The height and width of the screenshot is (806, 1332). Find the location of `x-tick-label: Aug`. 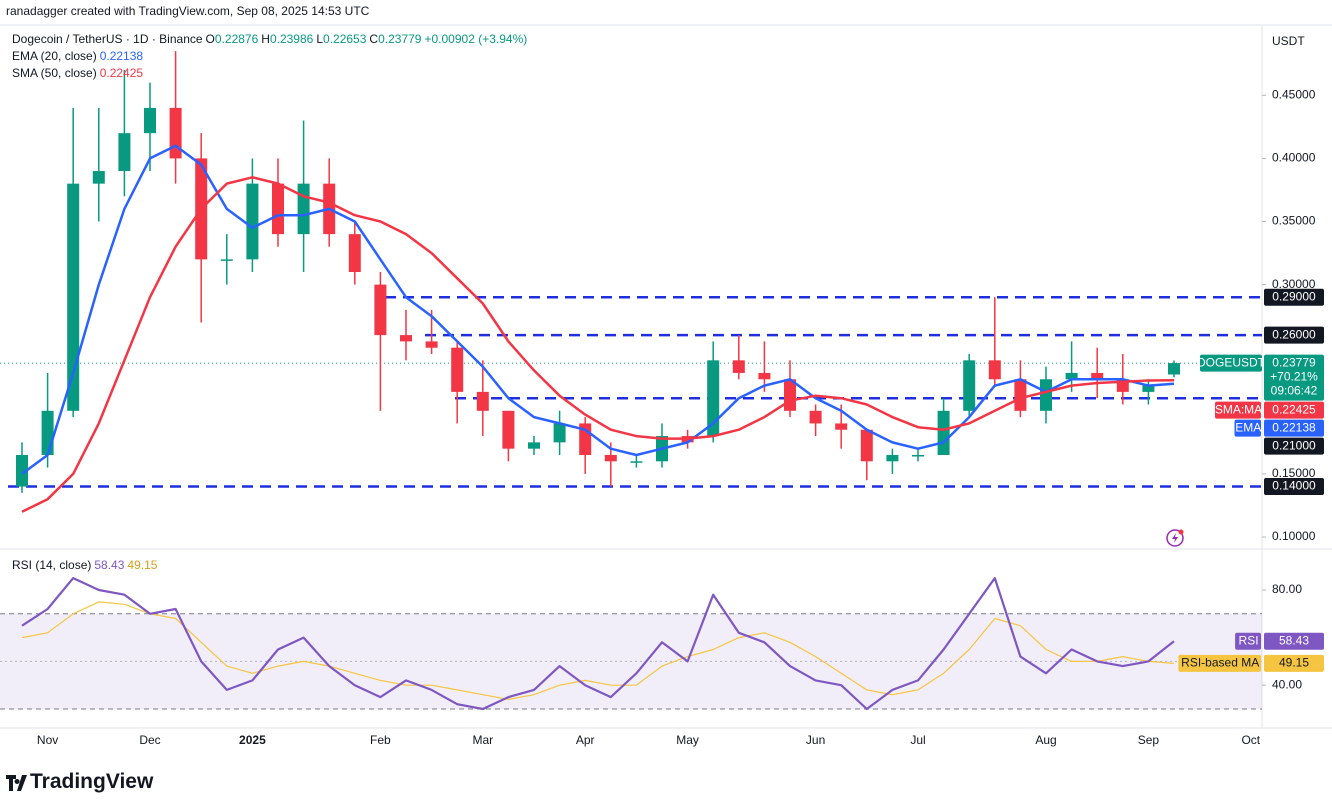

x-tick-label: Aug is located at coordinates (1045, 740).